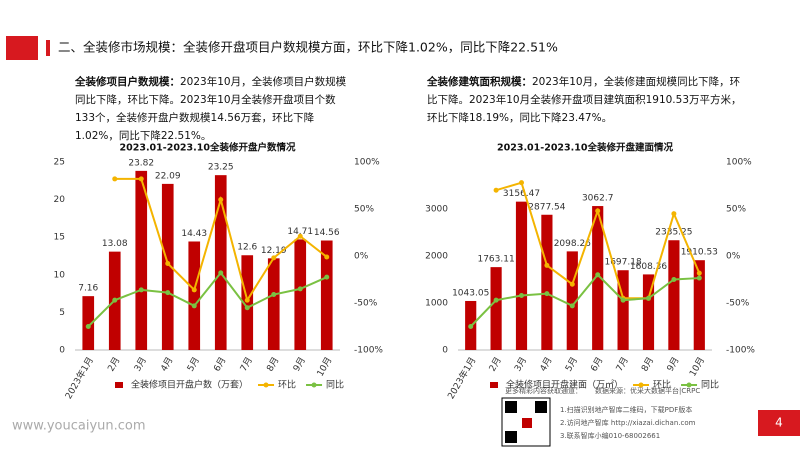 This screenshot has height=450, width=800. What do you see at coordinates (571, 364) in the screenshot?
I see `x-tick-label: 5月` at bounding box center [571, 364].